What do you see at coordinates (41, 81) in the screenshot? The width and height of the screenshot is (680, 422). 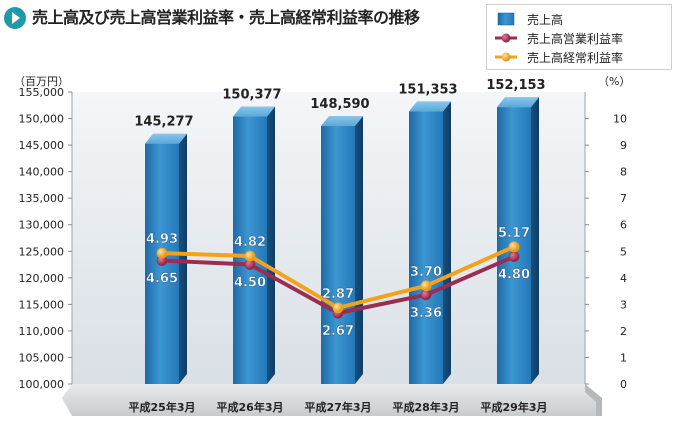 I see `left-axis-unit: （百万円）` at bounding box center [41, 81].